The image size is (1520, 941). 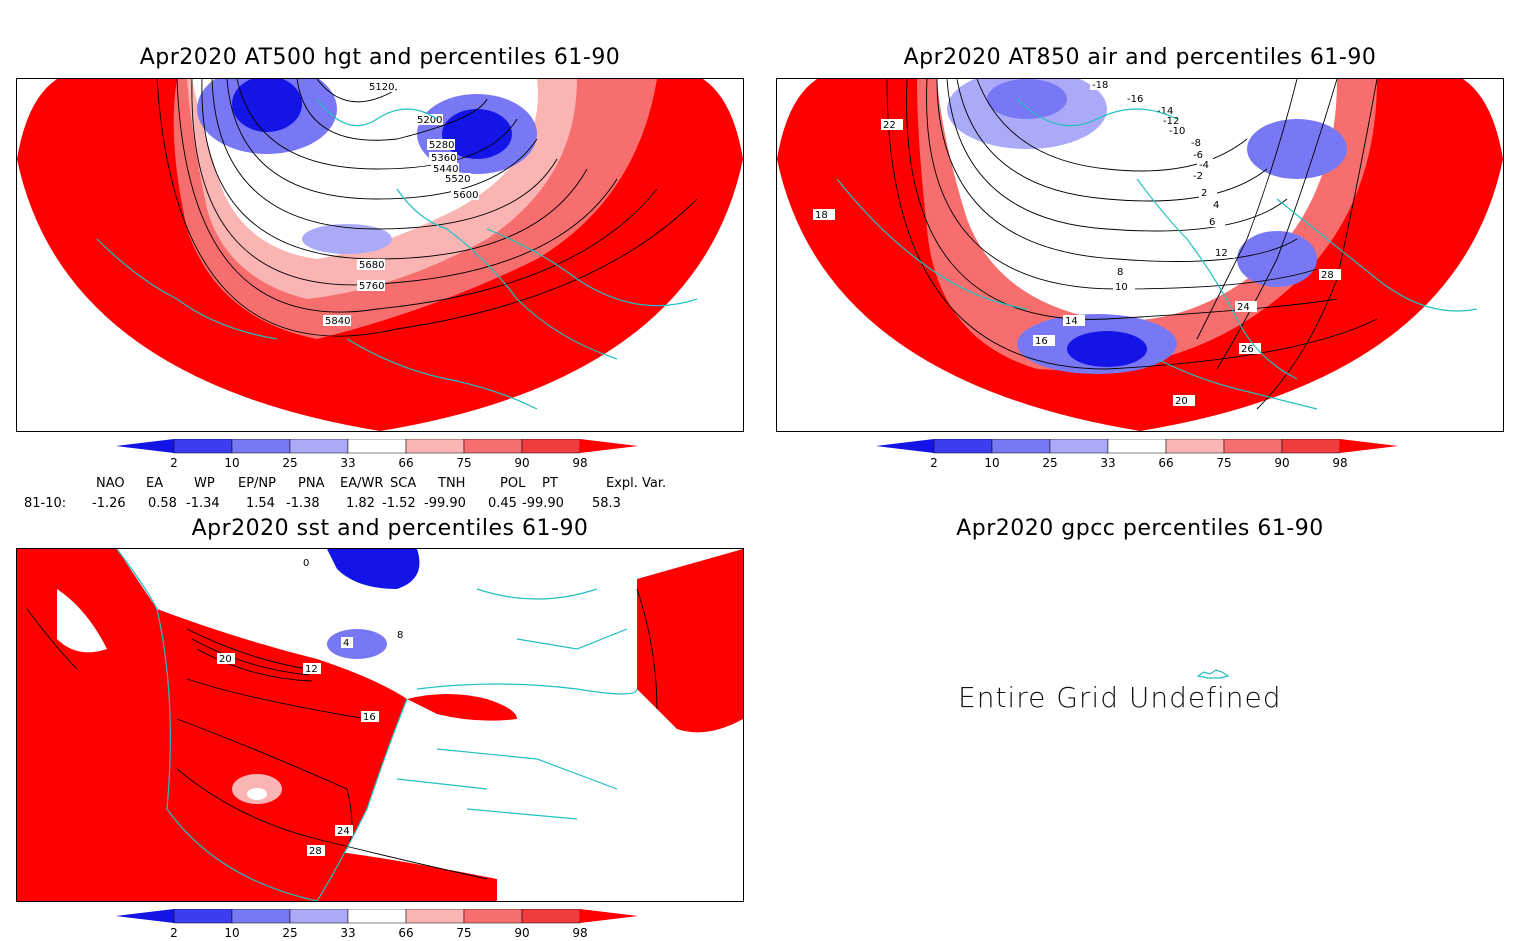 I want to click on contour-label: 18, so click(x=821, y=215).